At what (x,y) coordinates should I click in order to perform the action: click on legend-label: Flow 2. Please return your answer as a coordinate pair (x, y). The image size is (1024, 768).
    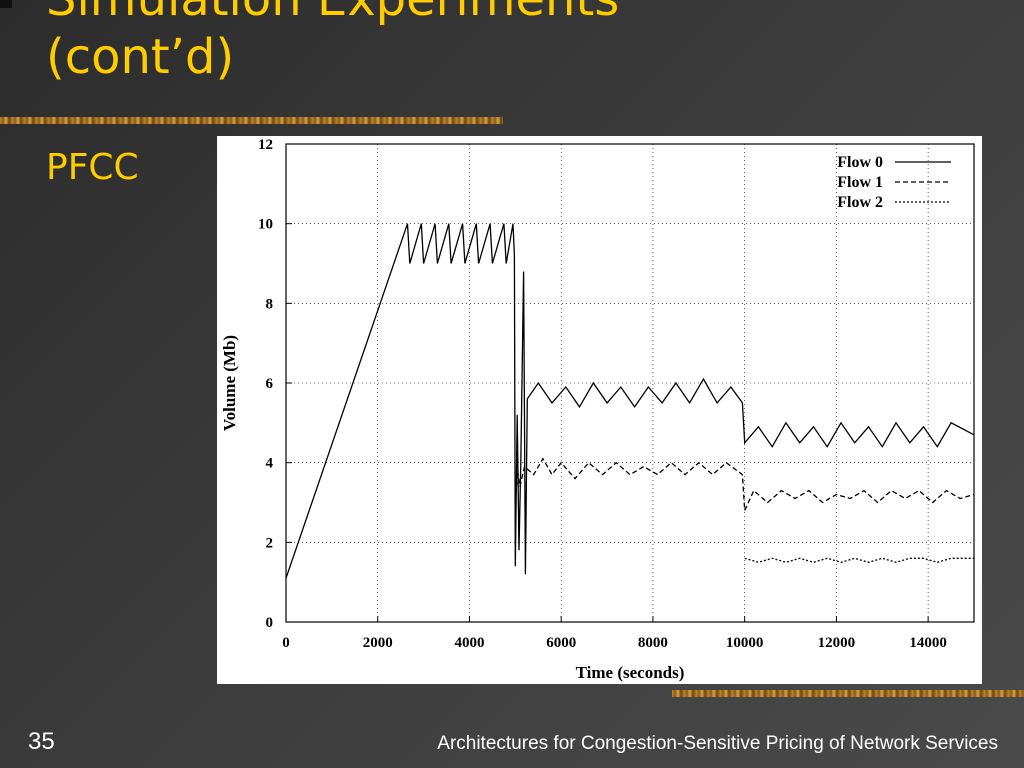
    Looking at the image, I should click on (860, 202).